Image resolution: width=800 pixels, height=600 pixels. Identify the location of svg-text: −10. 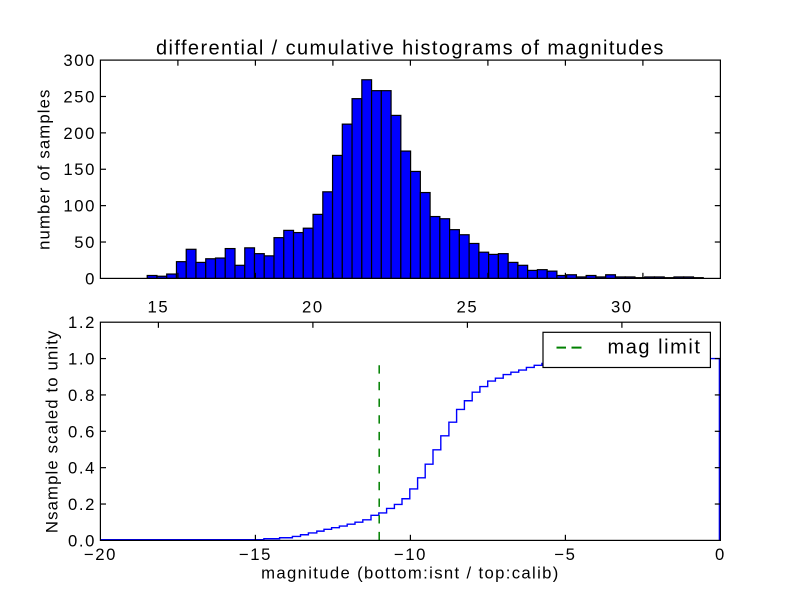
(410, 554).